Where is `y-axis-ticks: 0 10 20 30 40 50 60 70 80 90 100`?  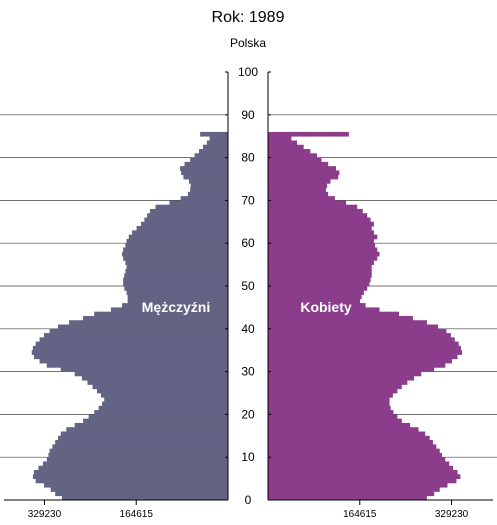
y-axis-ticks: 0 10 20 30 40 50 60 70 80 90 100 is located at coordinates (248, 286).